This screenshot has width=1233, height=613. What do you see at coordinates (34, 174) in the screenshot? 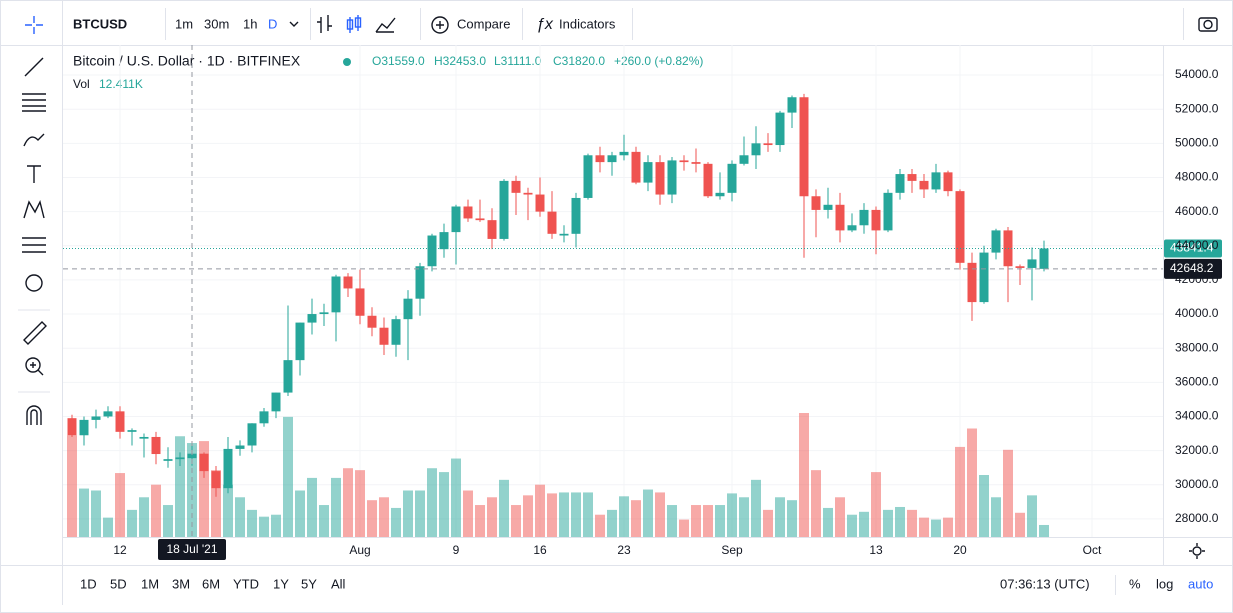
I see `text-tool` at bounding box center [34, 174].